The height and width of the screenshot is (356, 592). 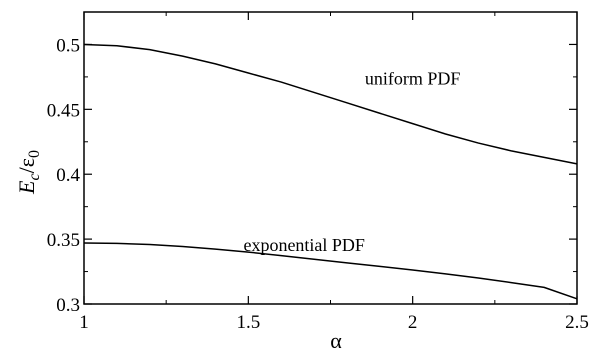 What do you see at coordinates (26, 162) in the screenshot?
I see `y-axis-title-denom: ε` at bounding box center [26, 162].